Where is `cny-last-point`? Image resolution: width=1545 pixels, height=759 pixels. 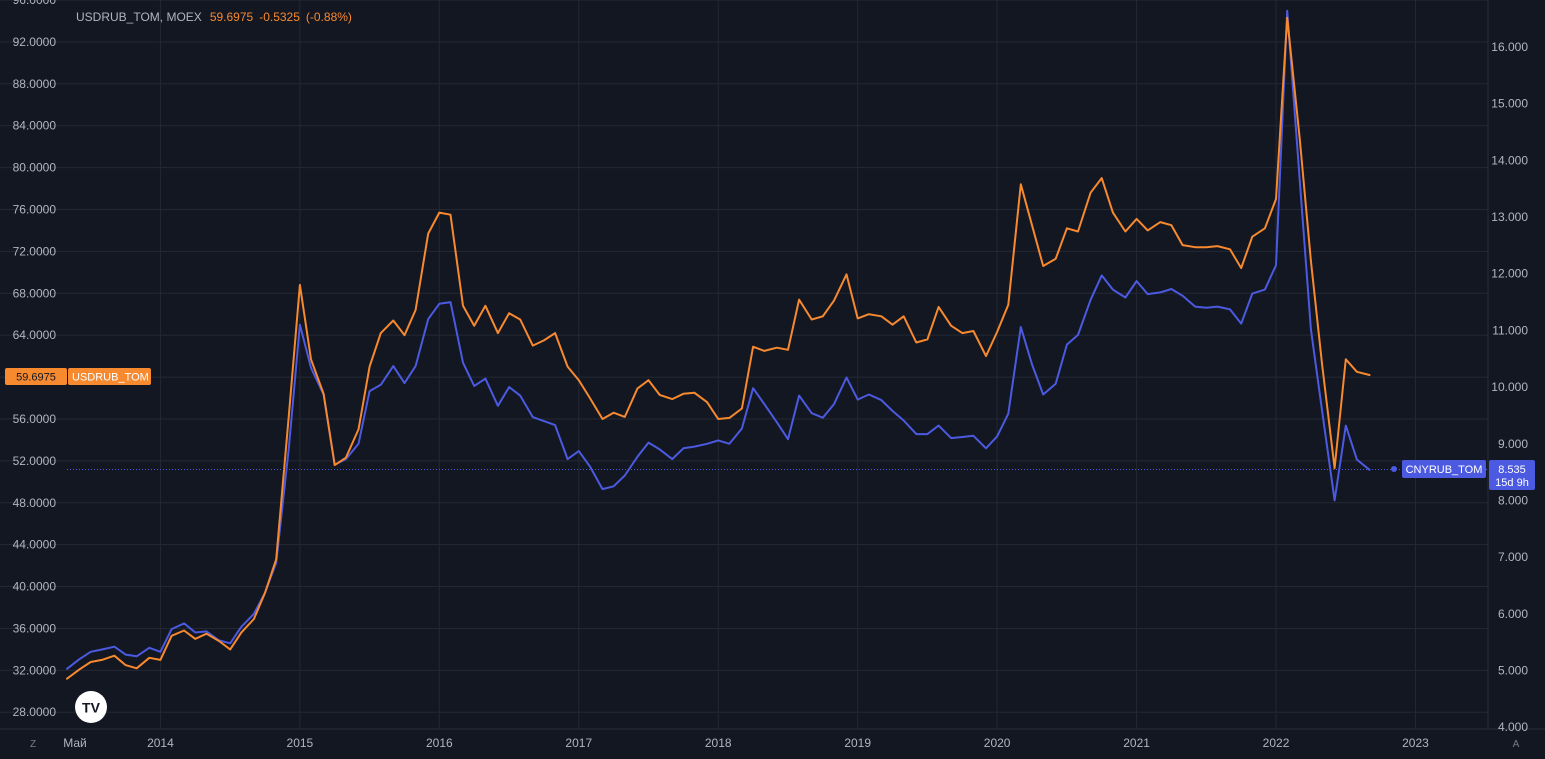 cny-last-point is located at coordinates (1394, 469).